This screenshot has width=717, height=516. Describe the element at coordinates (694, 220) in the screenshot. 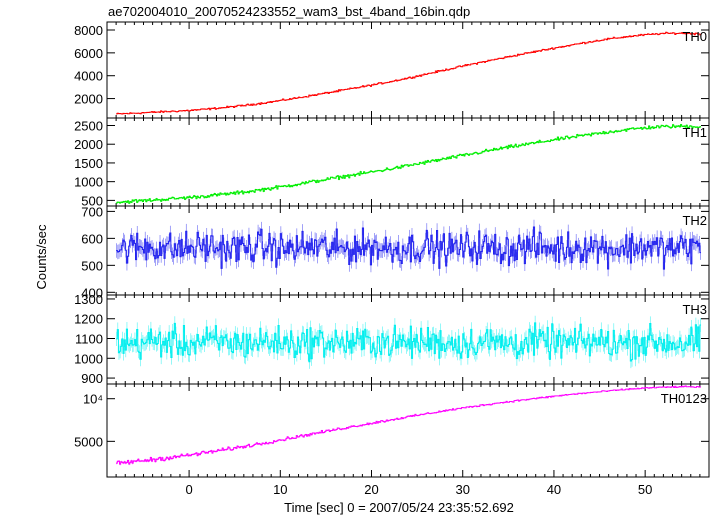

I see `series-label: TH2` at that location.